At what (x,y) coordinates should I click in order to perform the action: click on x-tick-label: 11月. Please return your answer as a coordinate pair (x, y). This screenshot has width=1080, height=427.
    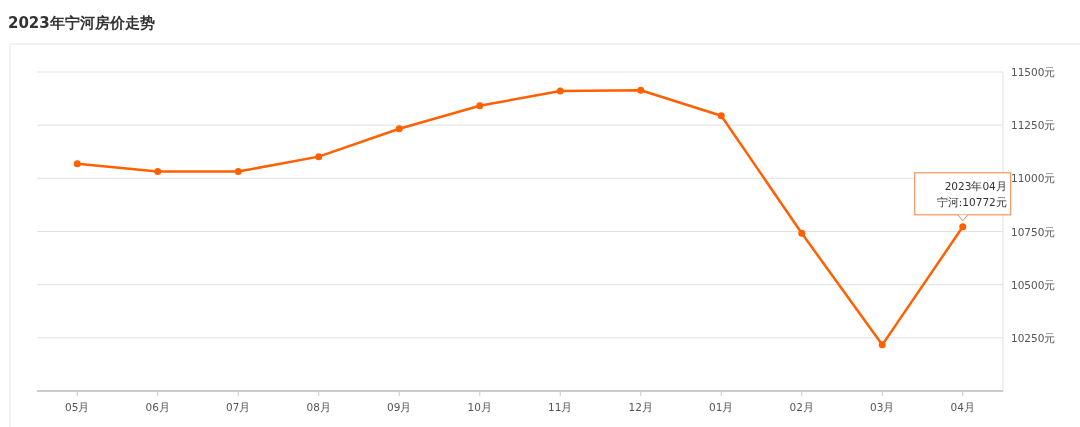
    Looking at the image, I should click on (560, 407).